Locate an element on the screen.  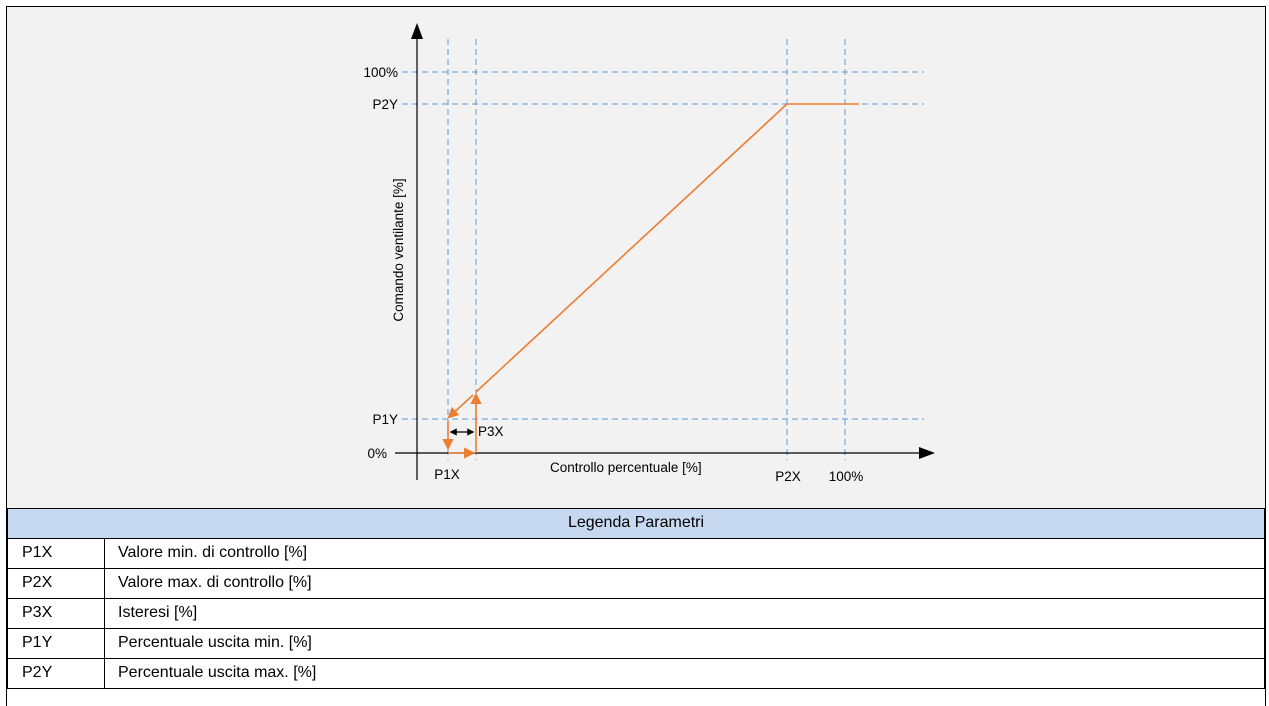
legend-code: P2Y is located at coordinates (56, 673).